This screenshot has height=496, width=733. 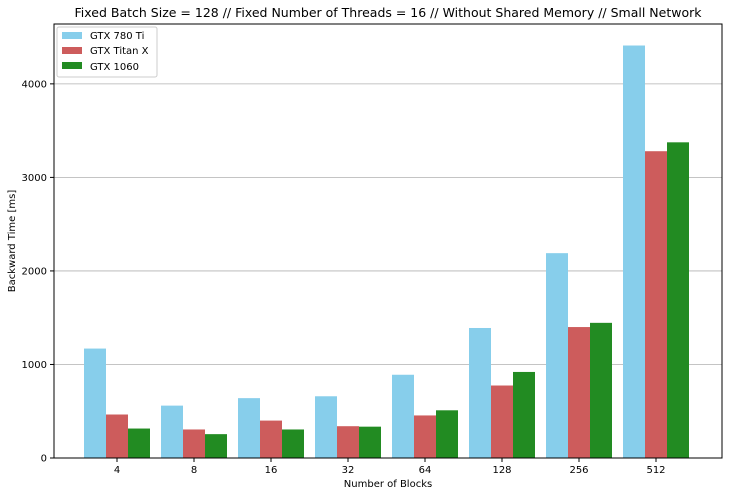 What do you see at coordinates (119, 51) in the screenshot?
I see `legend-label-gtx-titan-x: GTX Titan X` at bounding box center [119, 51].